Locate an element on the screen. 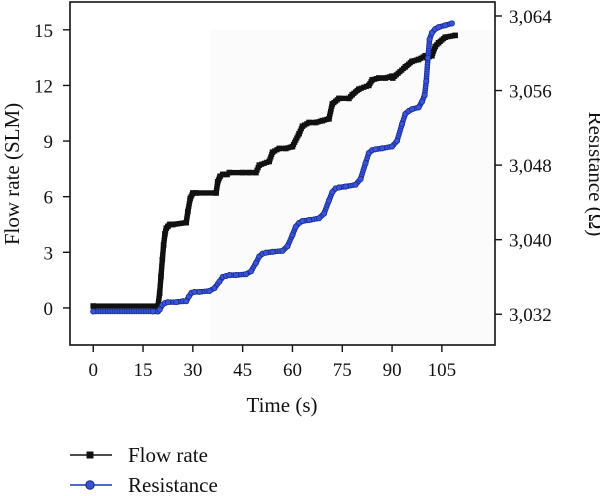 The width and height of the screenshot is (600, 496). x-tick-label: 60 is located at coordinates (292, 370).